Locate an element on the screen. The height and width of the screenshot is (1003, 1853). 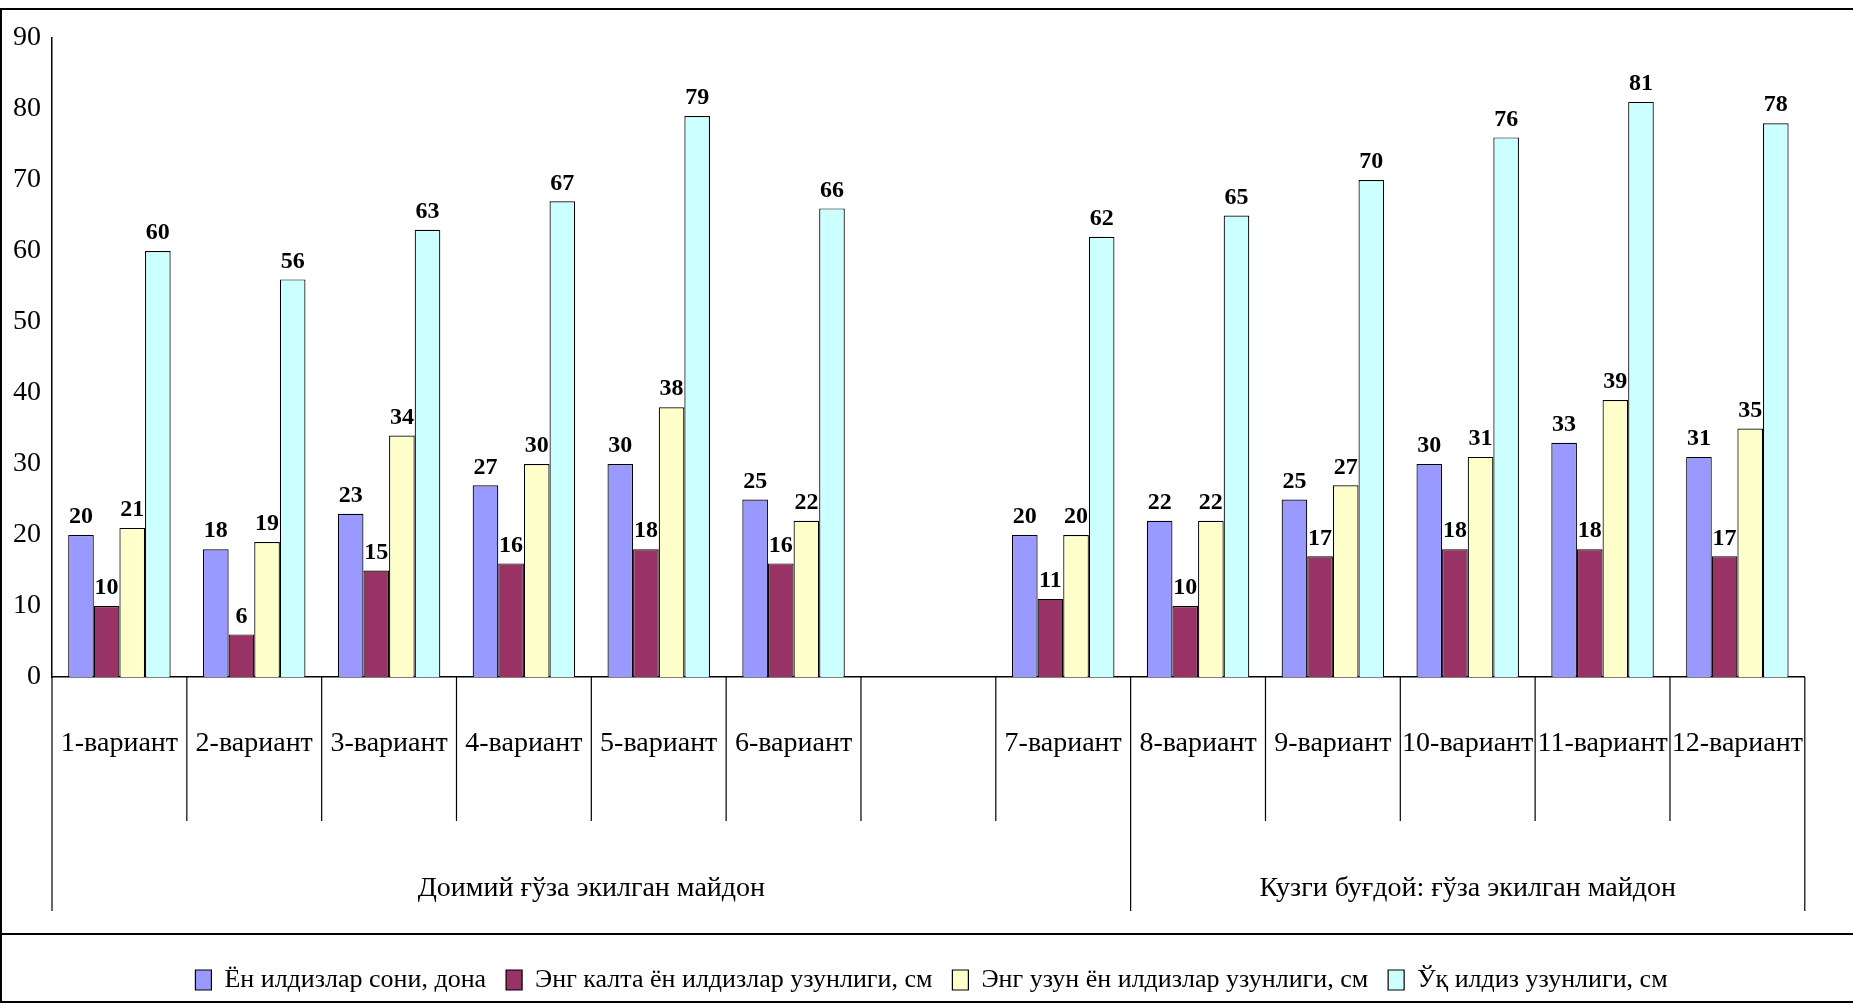
x-tick-label: 5-вариант is located at coordinates (659, 742).